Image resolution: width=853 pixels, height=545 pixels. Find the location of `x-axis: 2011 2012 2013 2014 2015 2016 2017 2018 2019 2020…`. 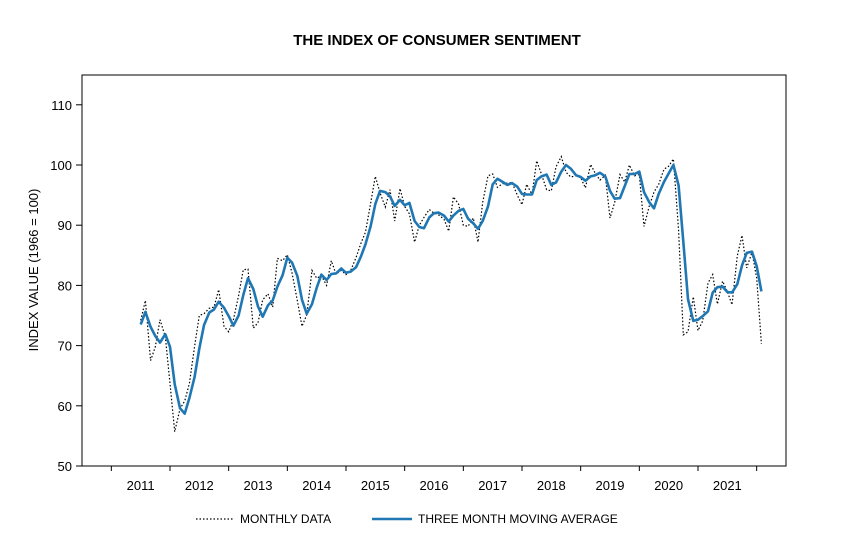

x-axis: 2011 2012 2013 2014 2015 2016 2017 2018 2019 2020… is located at coordinates (434, 479).